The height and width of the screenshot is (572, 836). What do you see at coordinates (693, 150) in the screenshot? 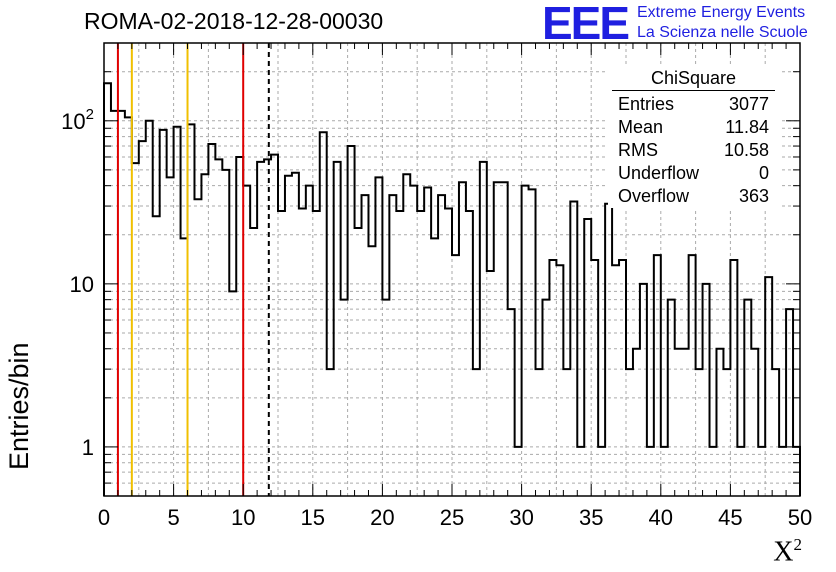
I see `stat-row-rms: RMS 10.58` at bounding box center [693, 150].